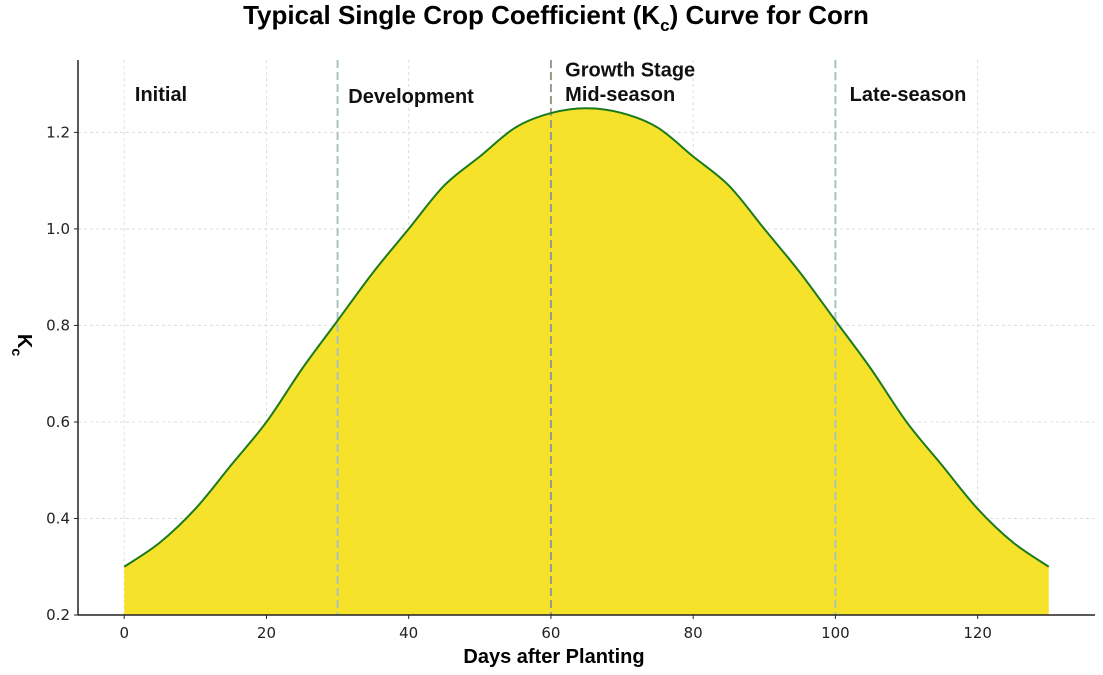  What do you see at coordinates (58, 518) in the screenshot?
I see `y-tick-label: 0.4` at bounding box center [58, 518].